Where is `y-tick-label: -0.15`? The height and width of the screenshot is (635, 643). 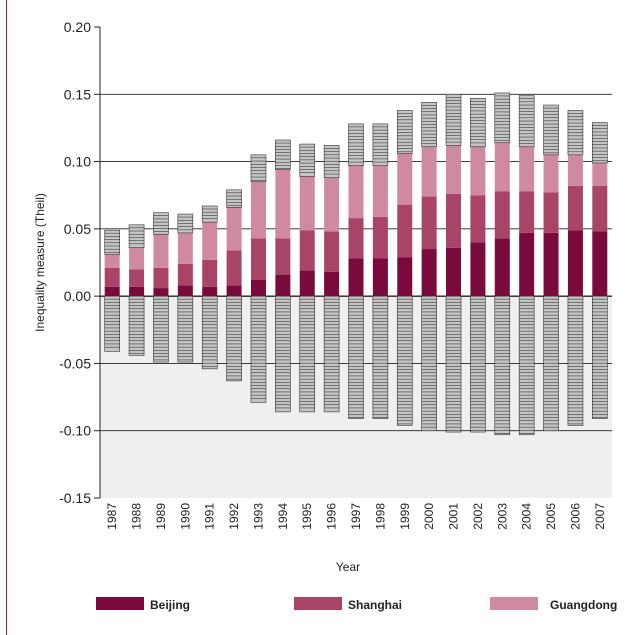 y-tick-label: -0.15 is located at coordinates (75, 498).